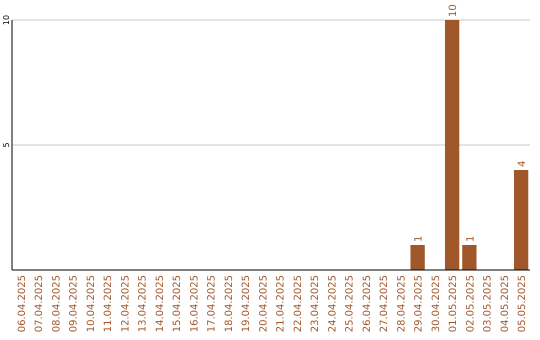  What do you see at coordinates (212, 303) in the screenshot?
I see `x-tick-label: 17.04.2025` at bounding box center [212, 303].